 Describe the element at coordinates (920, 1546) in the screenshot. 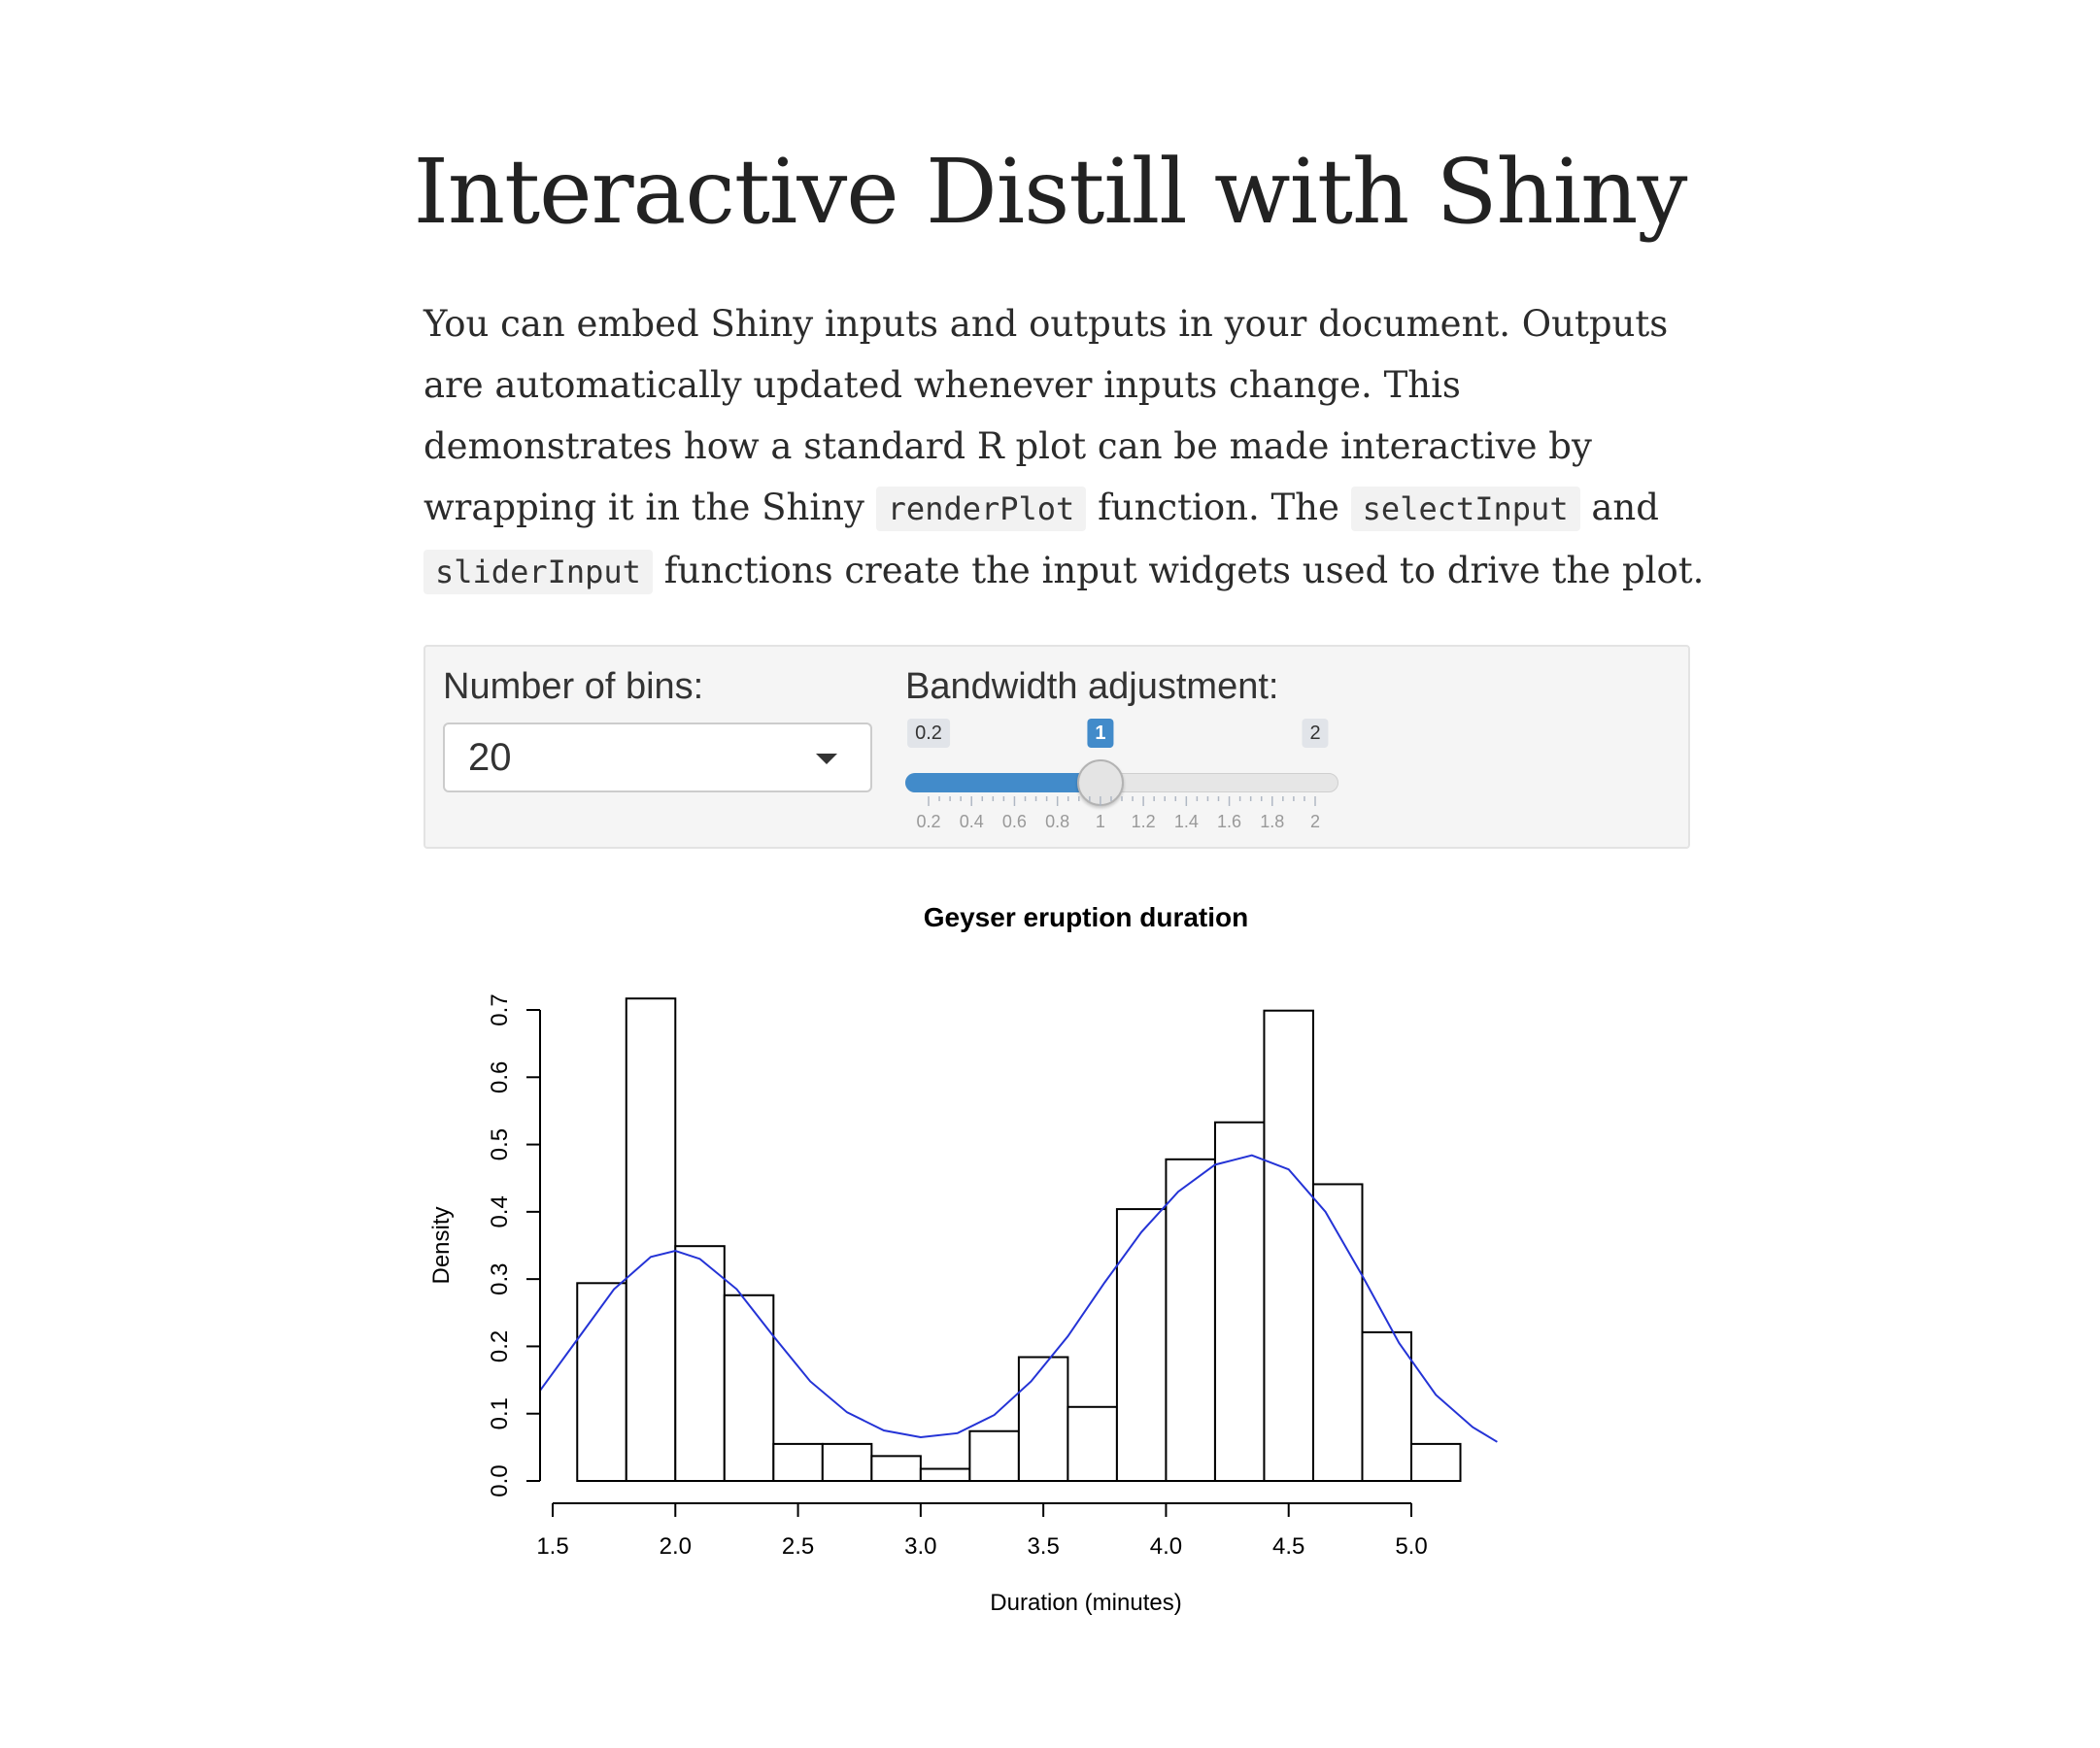

I see `x-tick-label: 3.0` at that location.